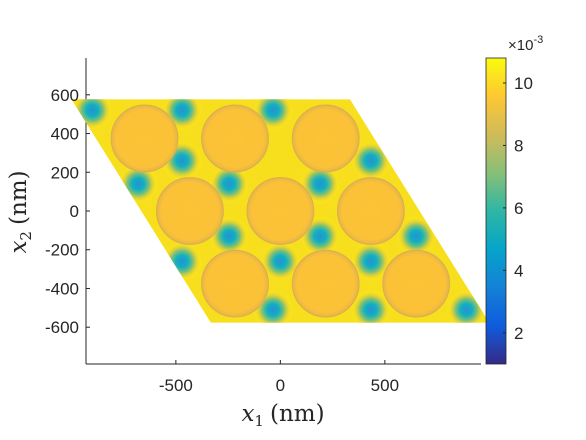  I want to click on y-axis-label-var: x, so click(19, 247).